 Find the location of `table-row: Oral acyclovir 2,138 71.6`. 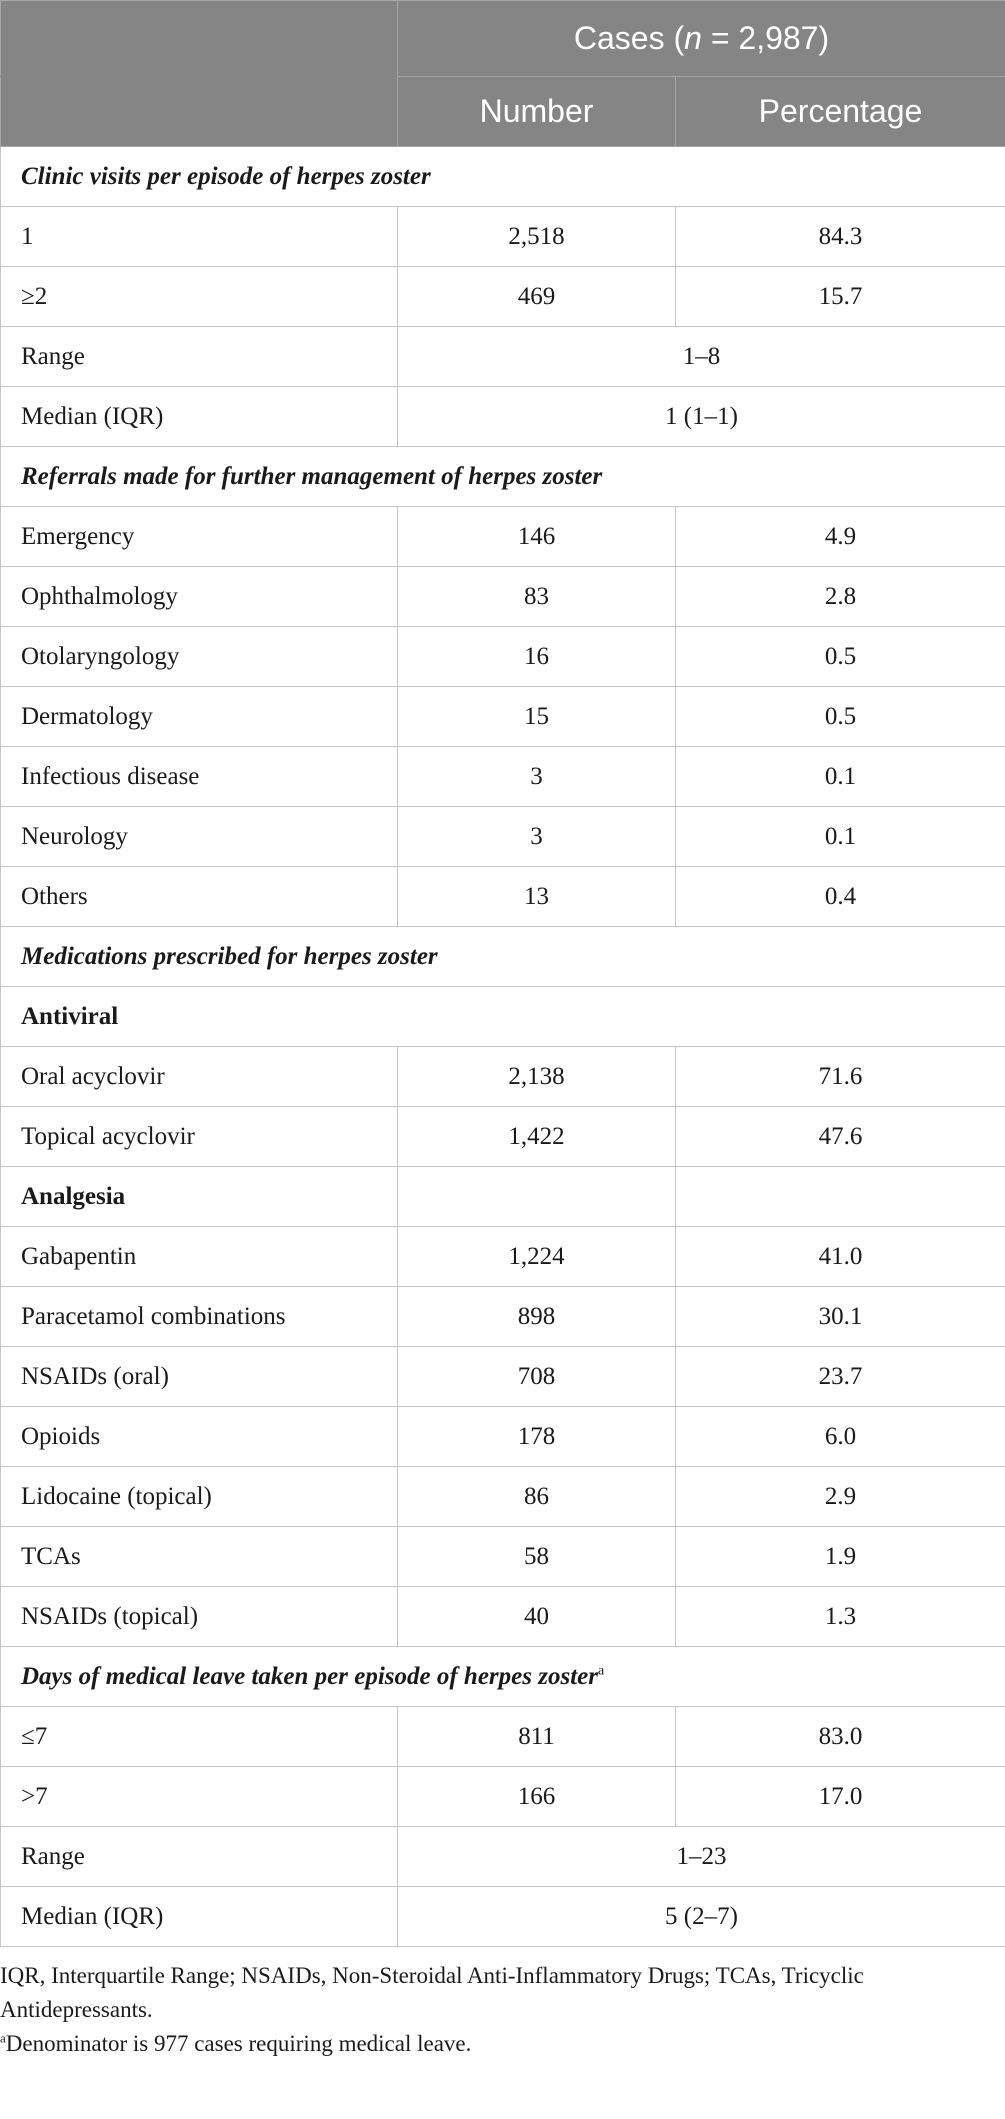

table-row: Oral acyclovir 2,138 71.6 is located at coordinates (502, 1076).